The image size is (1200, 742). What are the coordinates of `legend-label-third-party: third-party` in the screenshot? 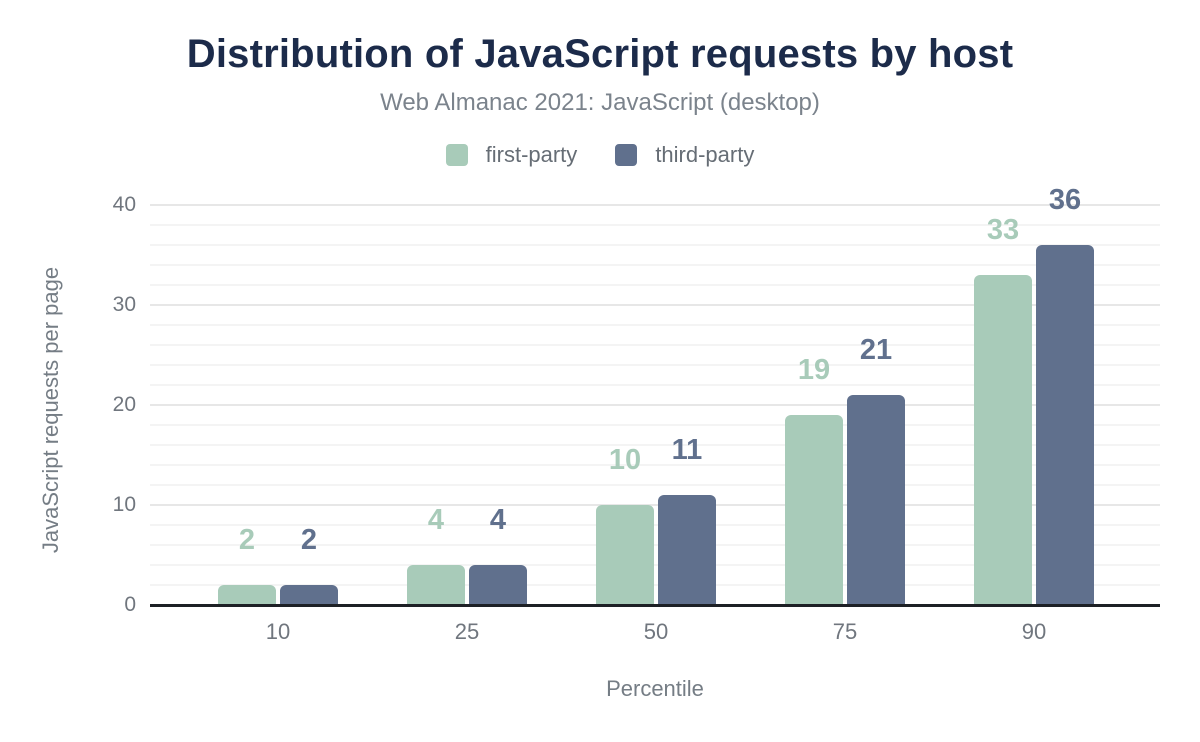 It's located at (705, 154).